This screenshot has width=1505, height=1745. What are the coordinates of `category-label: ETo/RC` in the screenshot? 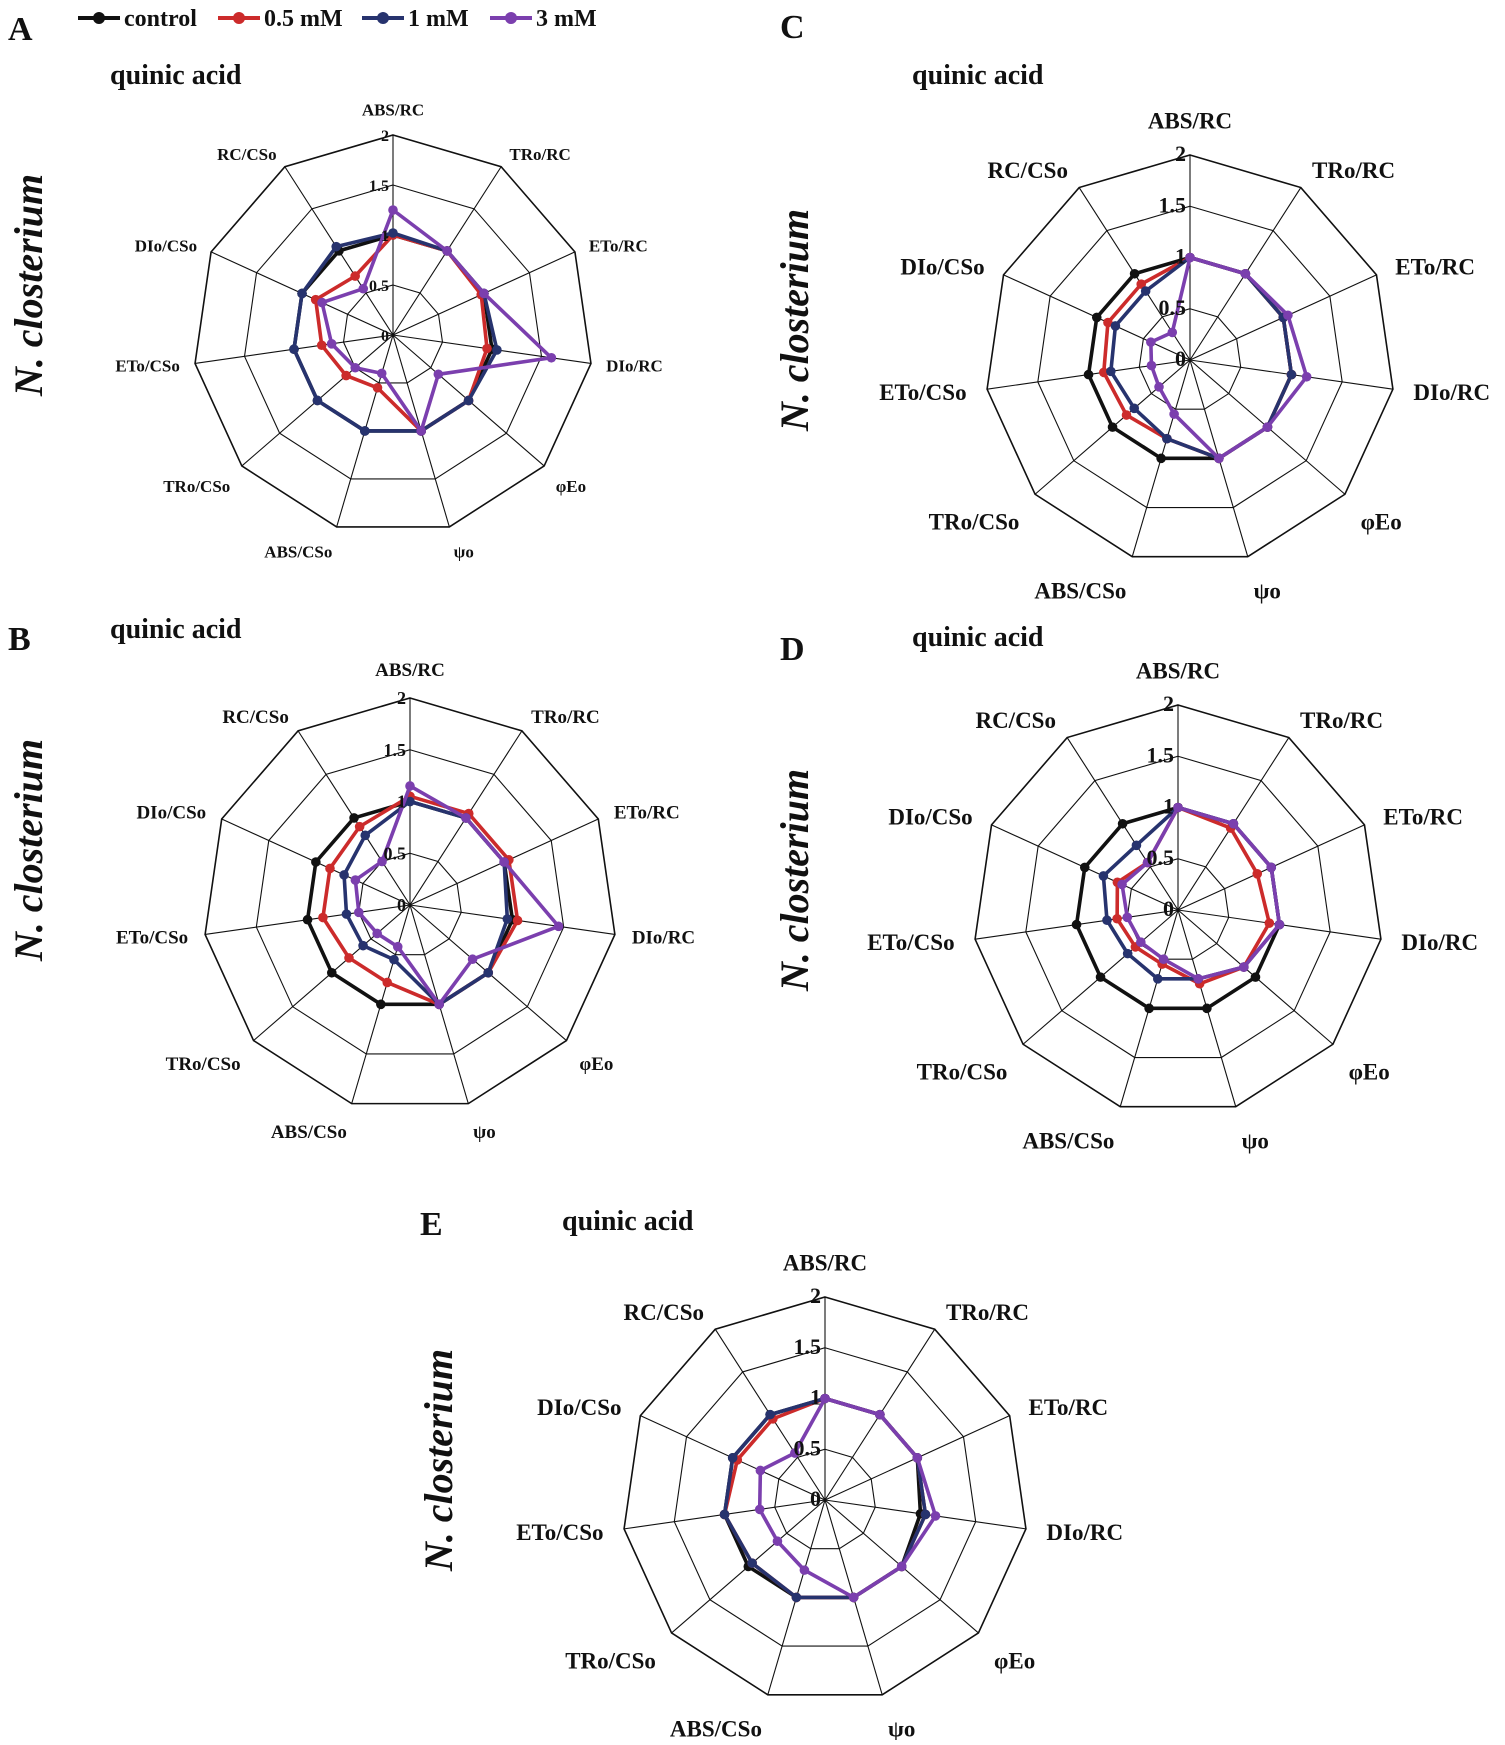 It's located at (618, 246).